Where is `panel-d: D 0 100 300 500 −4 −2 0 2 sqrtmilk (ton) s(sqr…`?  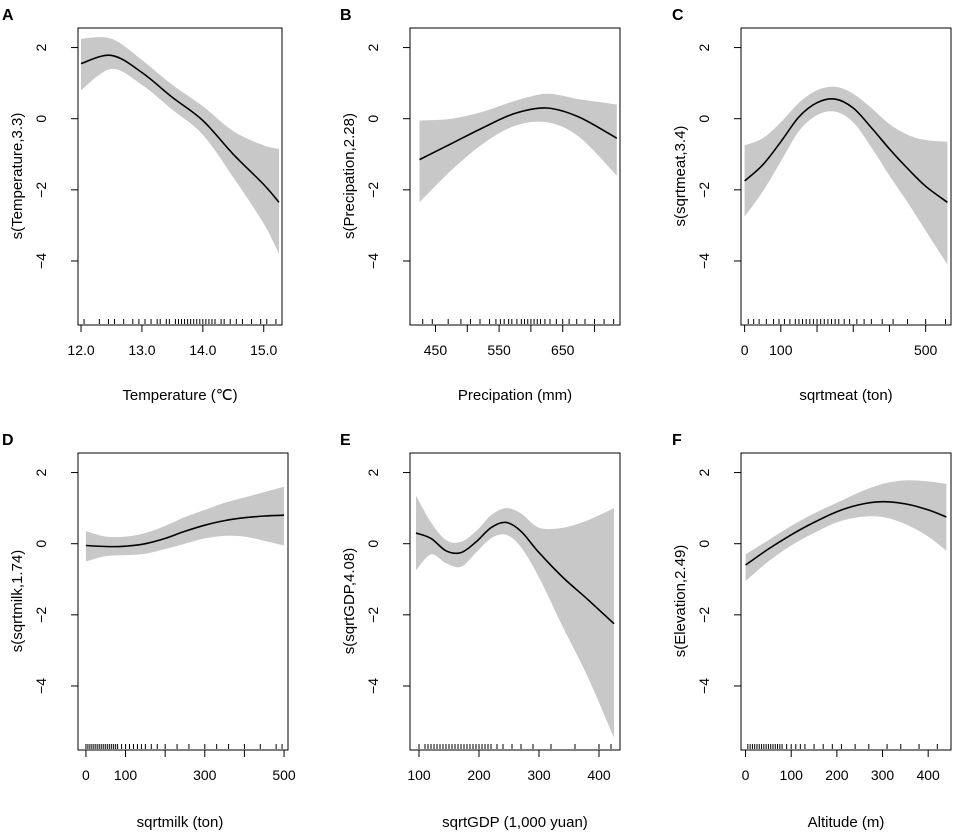
panel-d: D 0 100 300 500 −4 −2 0 2 sqrtmilk (ton) s(sqr… is located at coordinates (149, 631).